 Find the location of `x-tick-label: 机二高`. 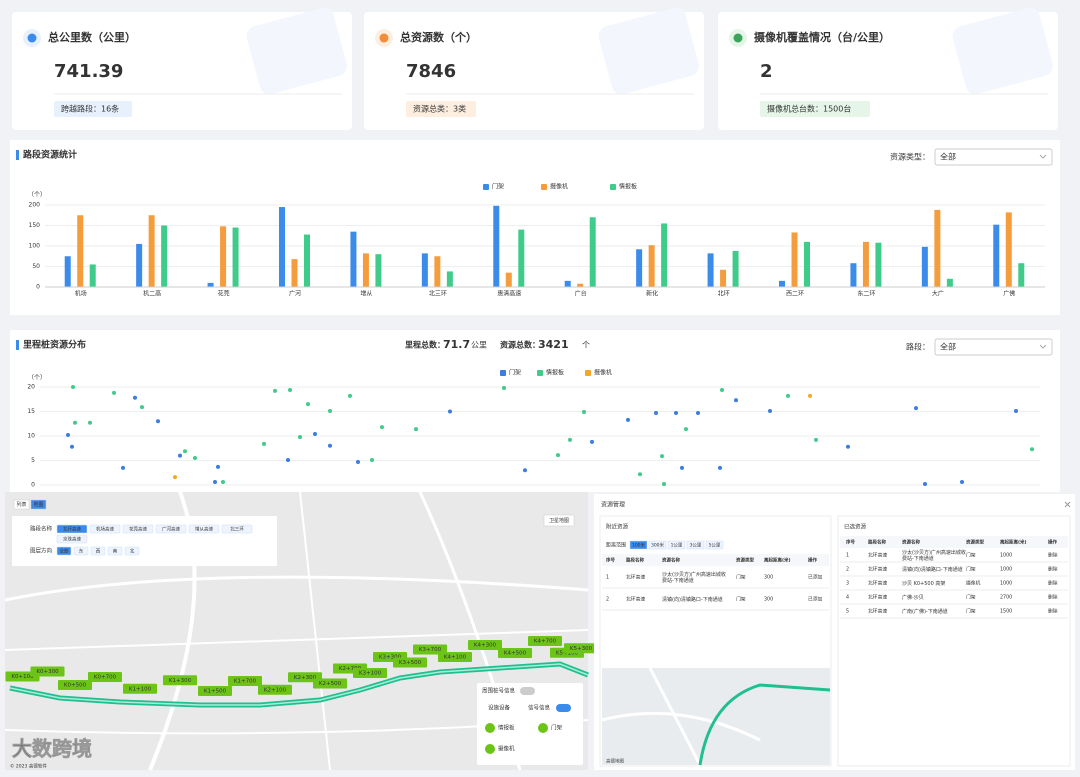

x-tick-label: 机二高 is located at coordinates (152, 294).